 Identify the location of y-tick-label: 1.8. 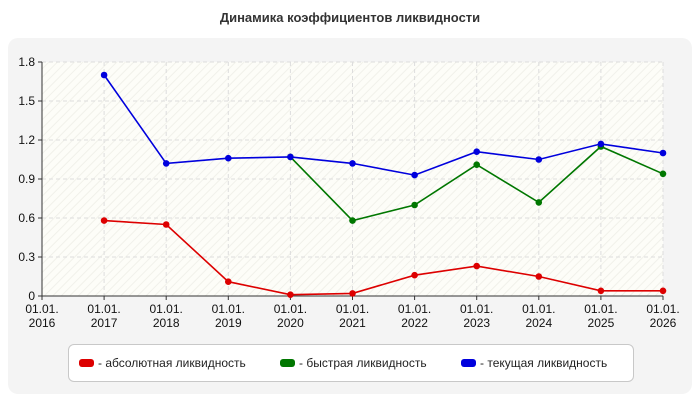
(26, 62).